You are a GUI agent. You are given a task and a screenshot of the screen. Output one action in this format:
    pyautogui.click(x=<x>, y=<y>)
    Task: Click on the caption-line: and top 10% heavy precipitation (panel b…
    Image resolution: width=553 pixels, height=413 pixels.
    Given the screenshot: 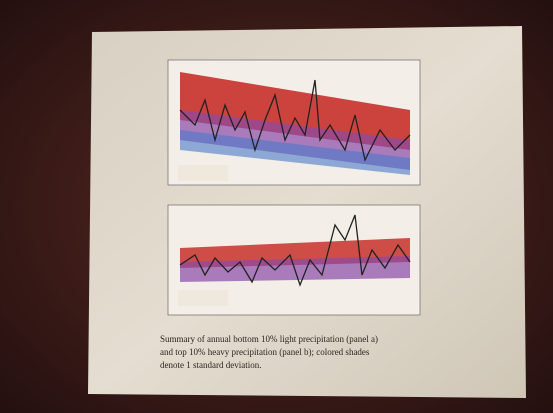 What is the action you would take?
    pyautogui.click(x=265, y=352)
    